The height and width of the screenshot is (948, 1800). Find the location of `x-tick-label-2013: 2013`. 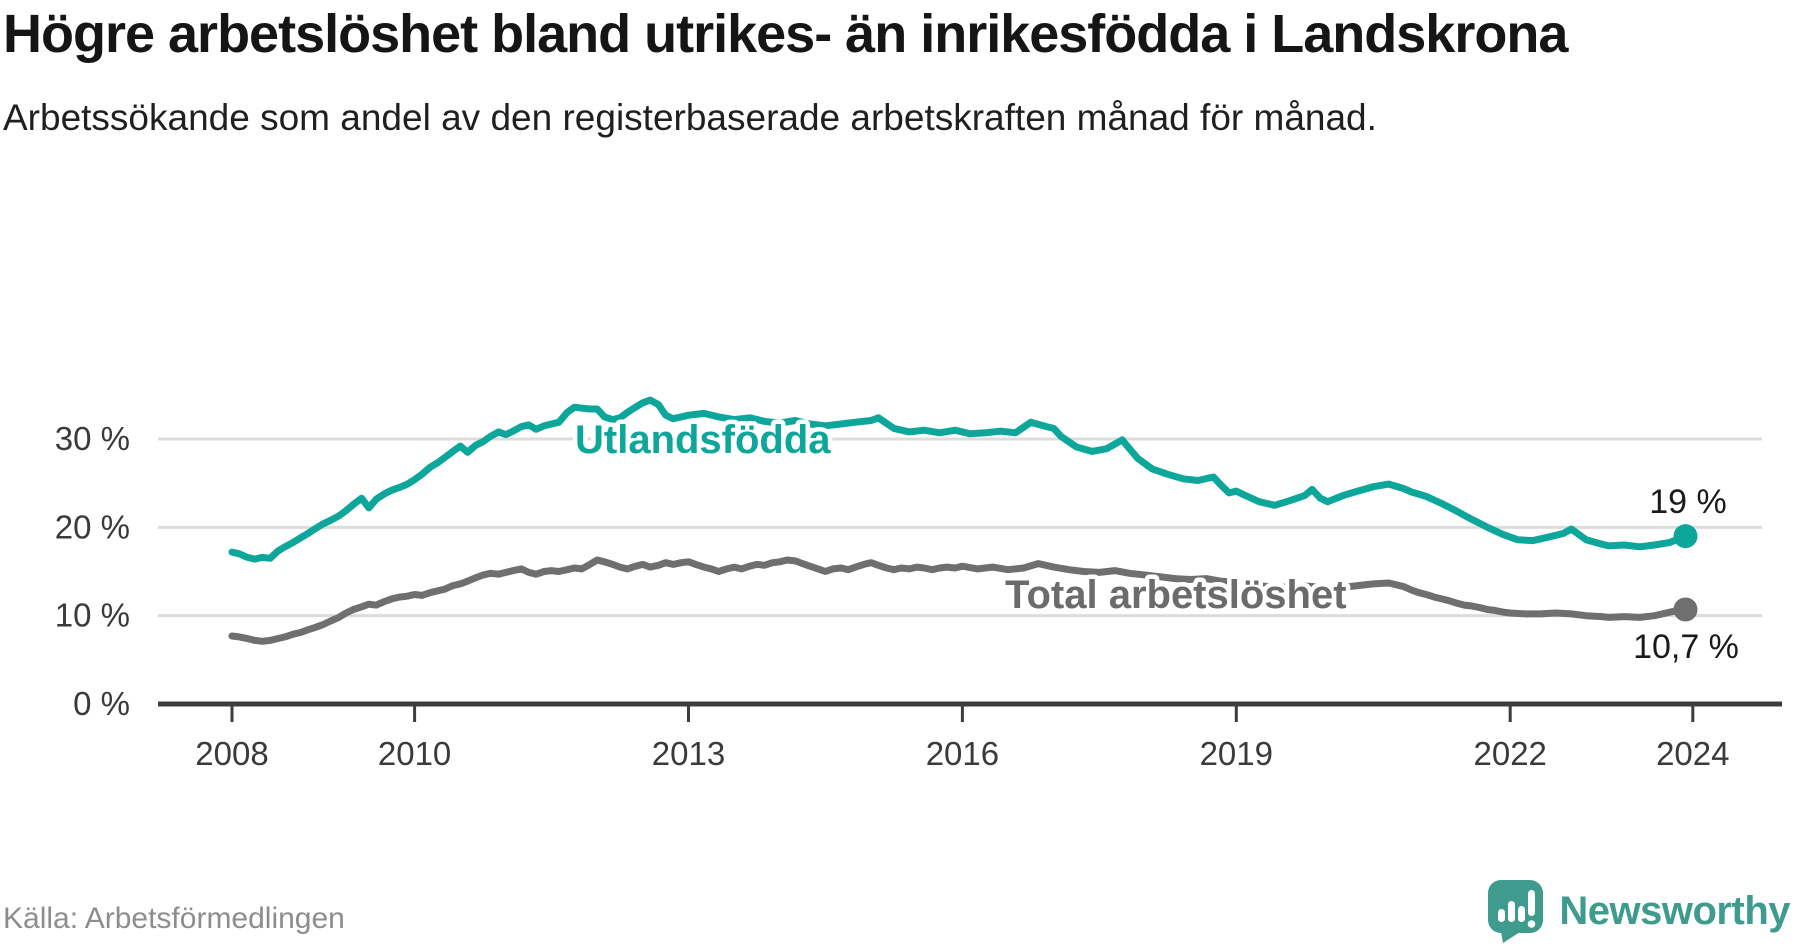

x-tick-label-2013: 2013 is located at coordinates (688, 753).